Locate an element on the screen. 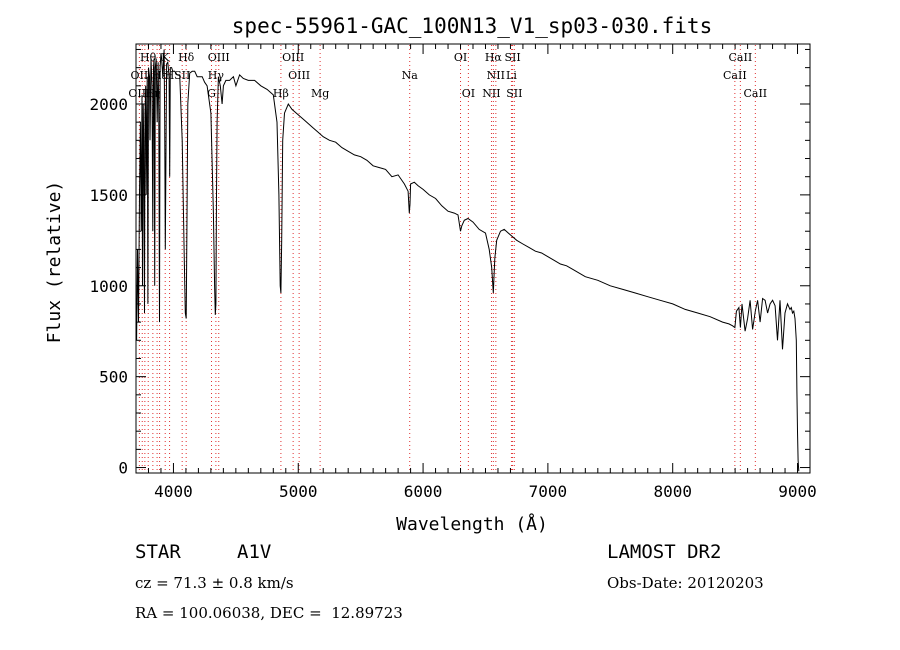 Image resolution: width=900 pixels, height=650 pixels. line-label: Hβ is located at coordinates (281, 93).